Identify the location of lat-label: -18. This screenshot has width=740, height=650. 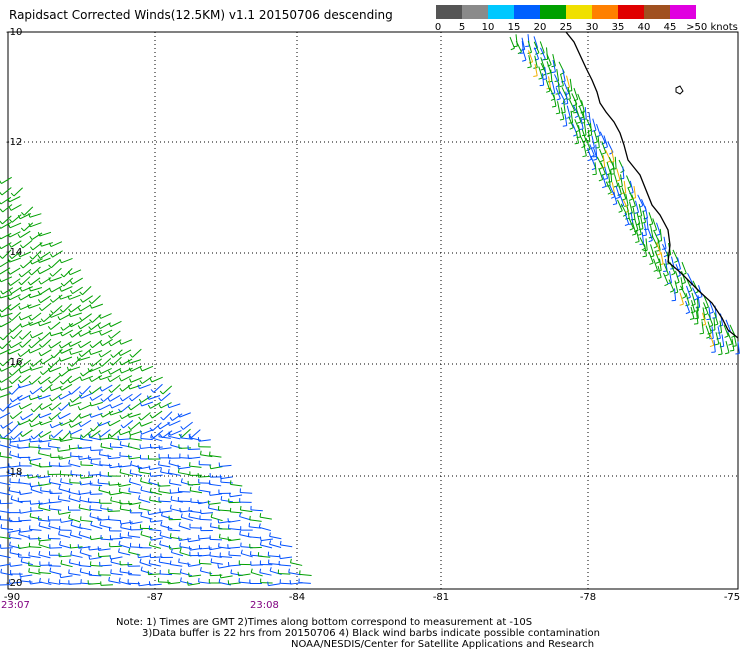
(14, 472).